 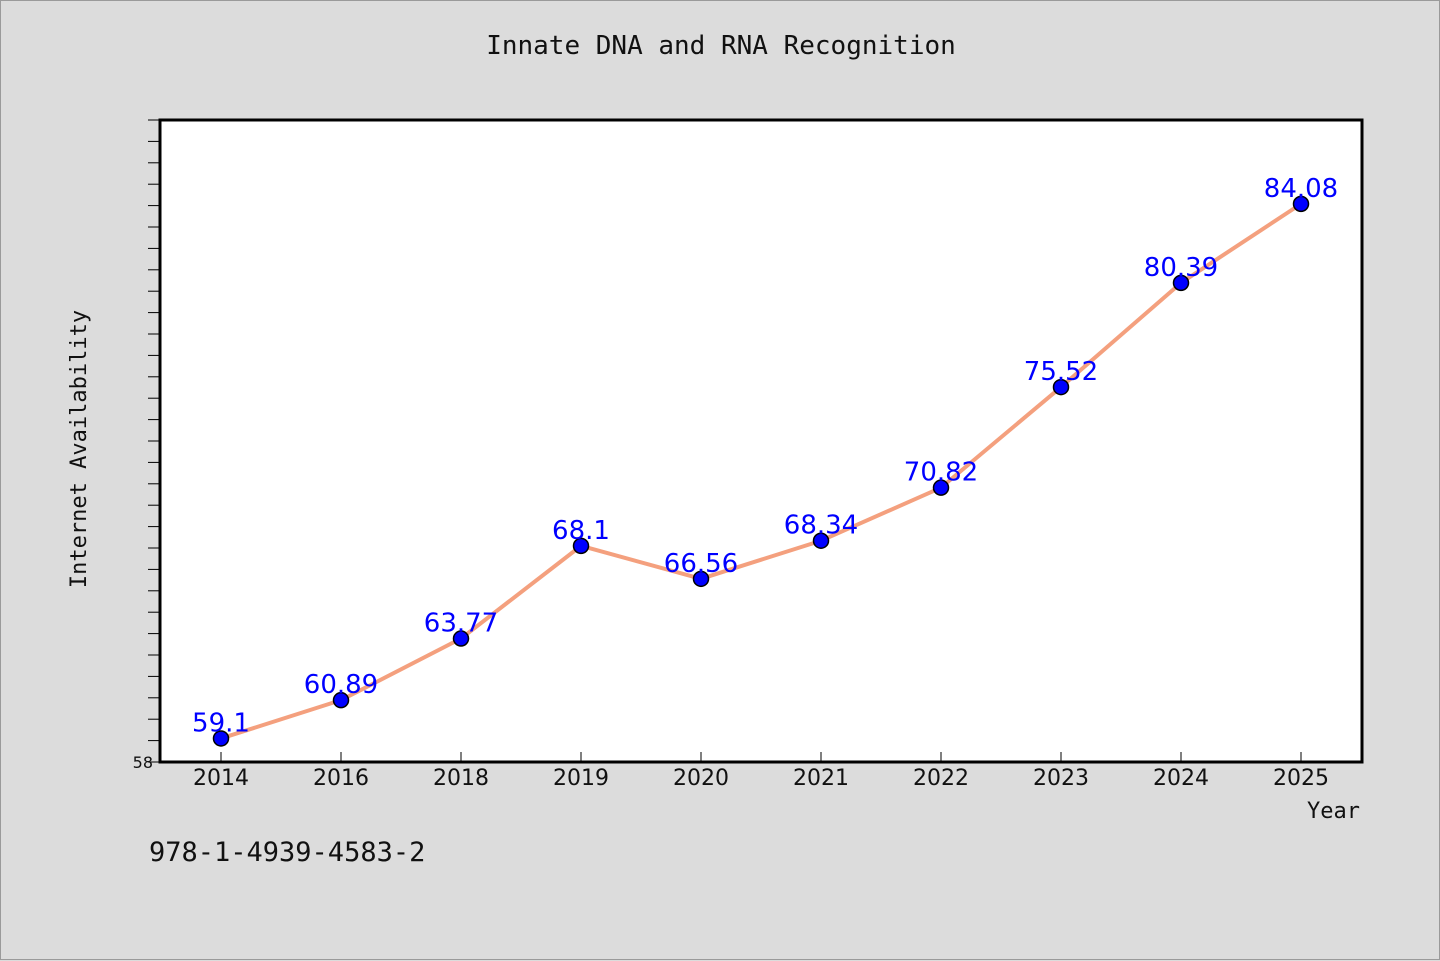 I want to click on data-label: 66.56, so click(x=701, y=564).